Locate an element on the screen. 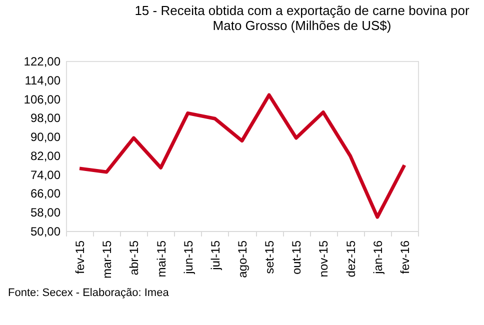 Image resolution: width=484 pixels, height=325 pixels. y-tick-label: 90,00 is located at coordinates (45, 137).